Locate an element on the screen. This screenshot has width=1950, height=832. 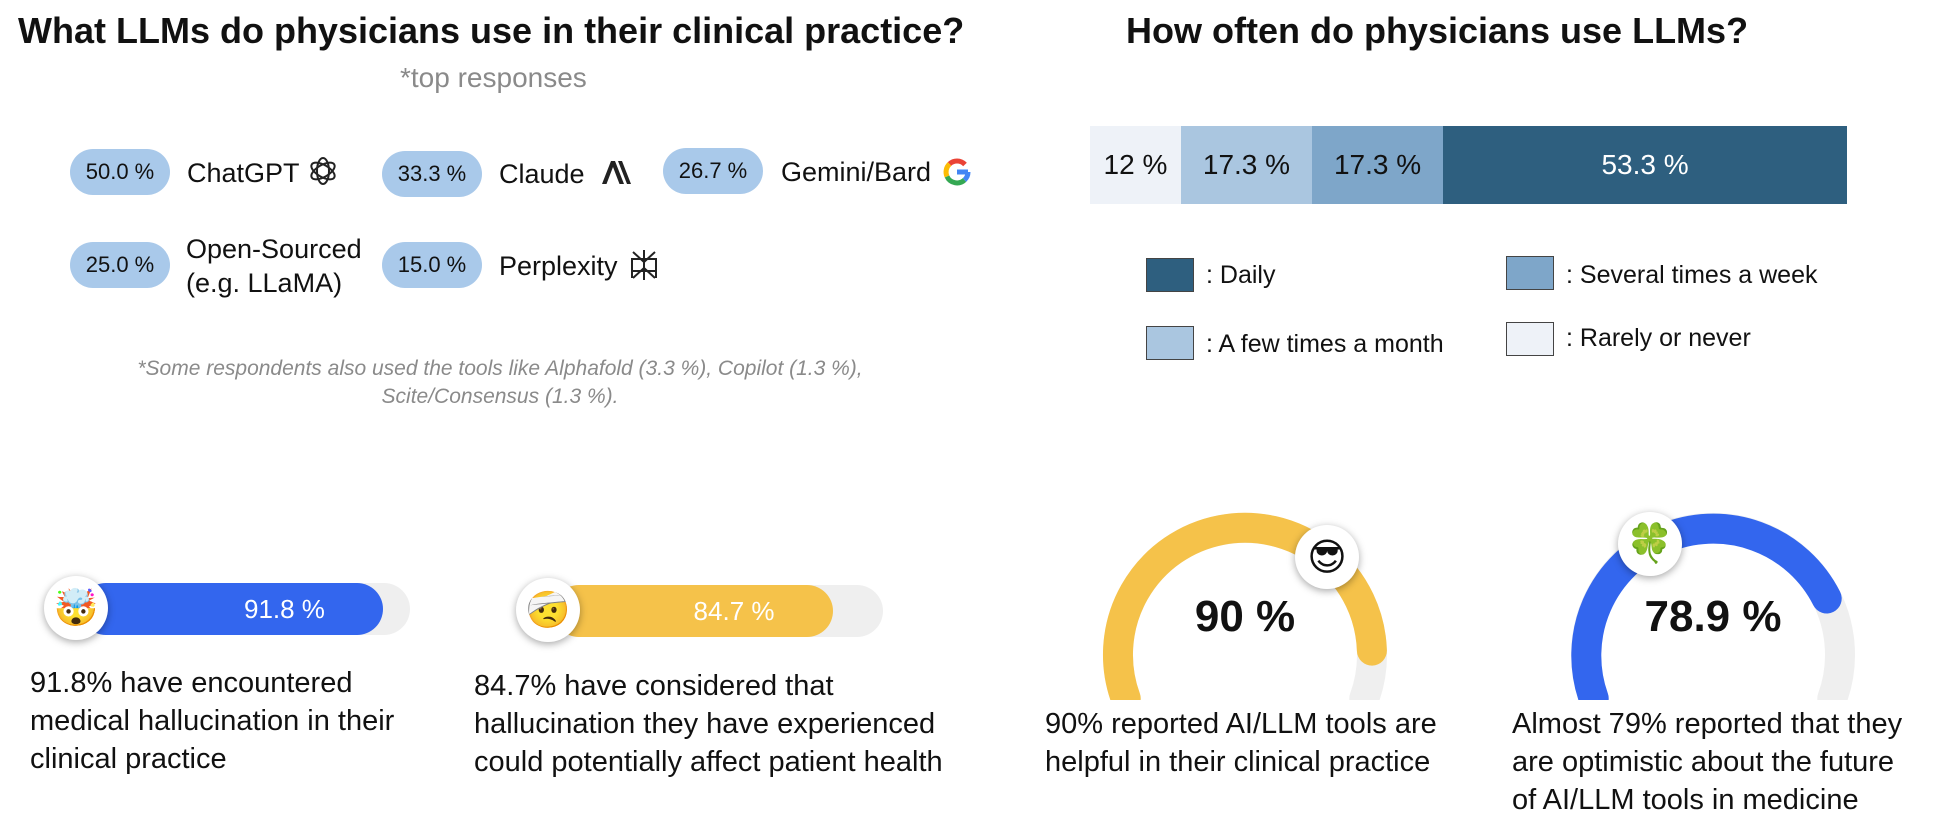
perplexity-pct-pill: 15.0 % is located at coordinates (432, 265).